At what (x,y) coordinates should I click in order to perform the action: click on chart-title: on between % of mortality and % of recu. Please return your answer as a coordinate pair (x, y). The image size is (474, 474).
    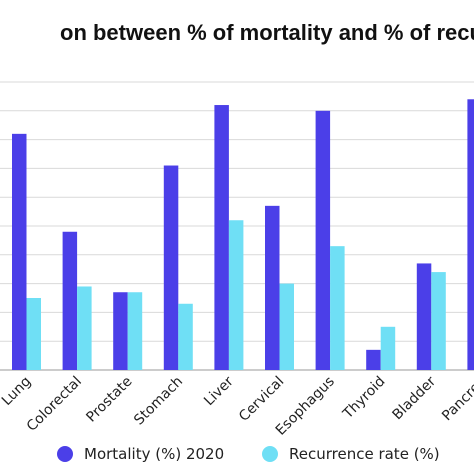
    Looking at the image, I should click on (267, 32).